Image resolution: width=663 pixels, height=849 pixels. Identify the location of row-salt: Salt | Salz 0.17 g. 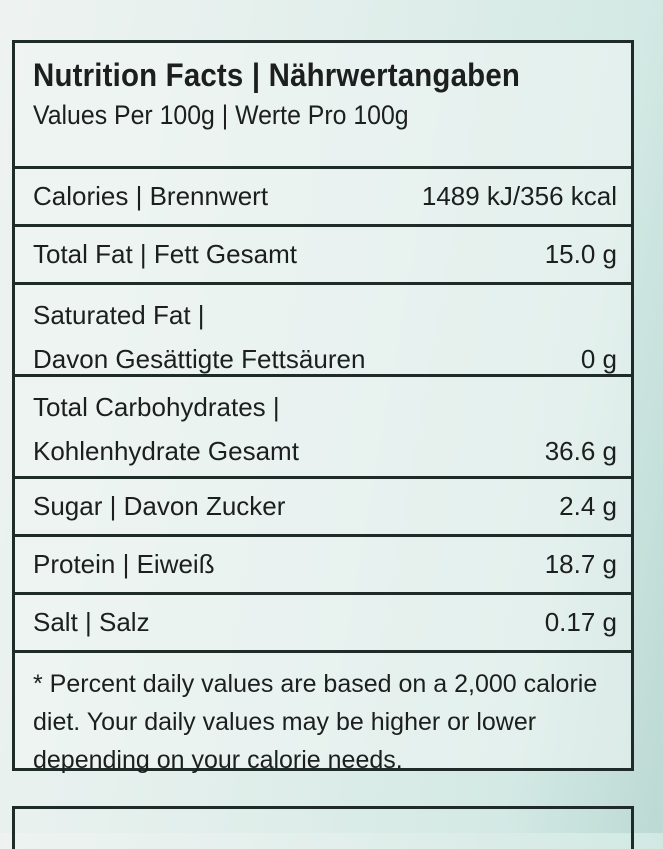
(323, 624).